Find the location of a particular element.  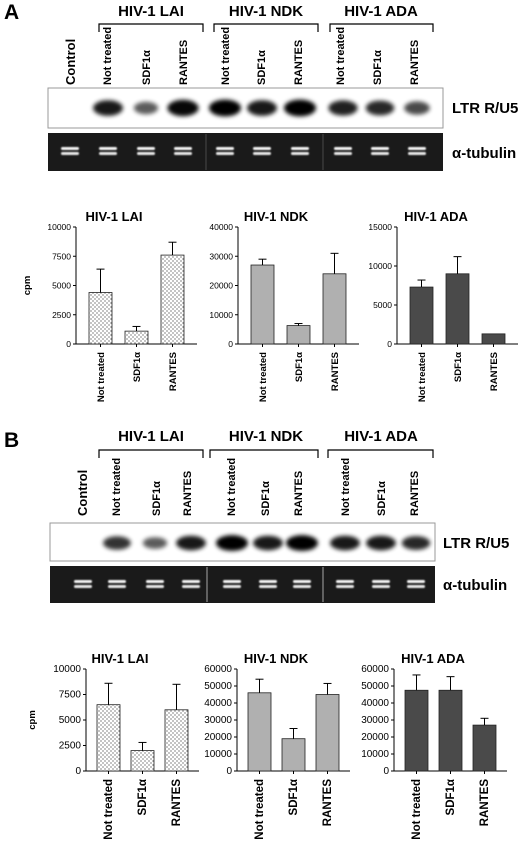

y-tick-label: 7500 is located at coordinates (61, 256).